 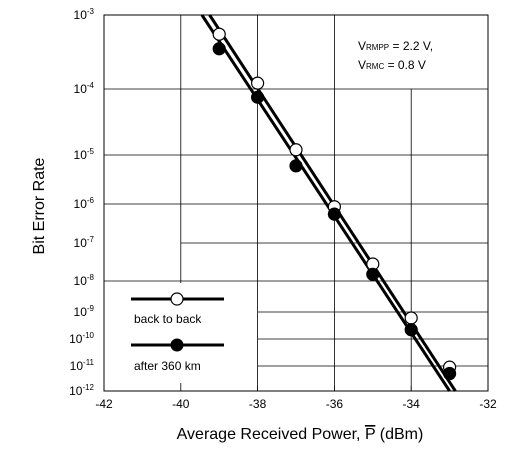 I want to click on x-tick-label: -34, so click(x=412, y=404).